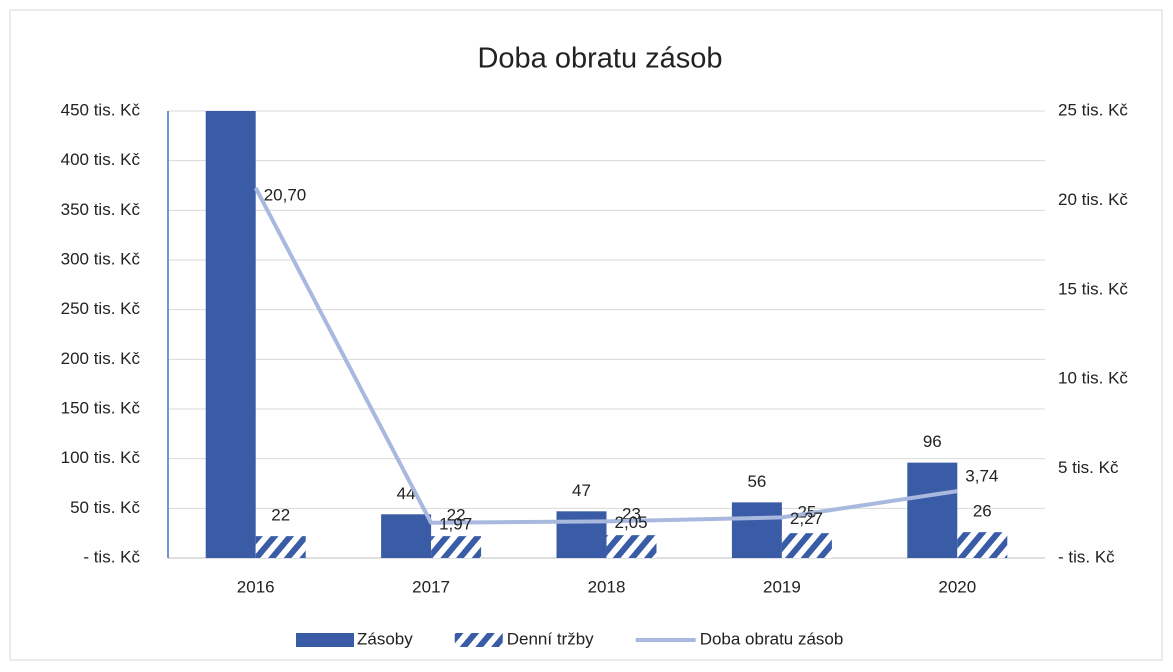 This screenshot has height=672, width=1173. What do you see at coordinates (101, 308) in the screenshot?
I see `y-tick-label: 250 tis. Kč` at bounding box center [101, 308].